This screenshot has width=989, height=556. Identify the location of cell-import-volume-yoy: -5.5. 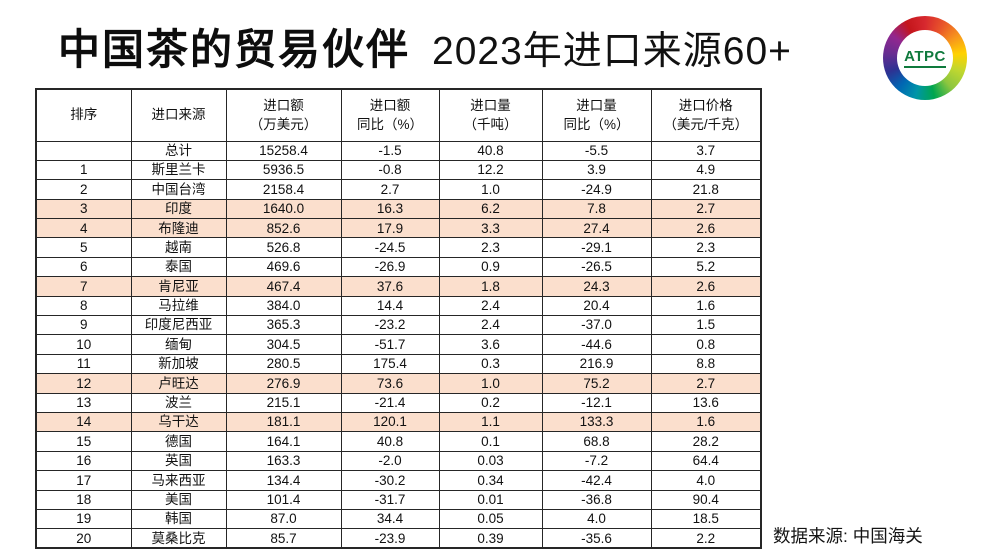
(596, 150).